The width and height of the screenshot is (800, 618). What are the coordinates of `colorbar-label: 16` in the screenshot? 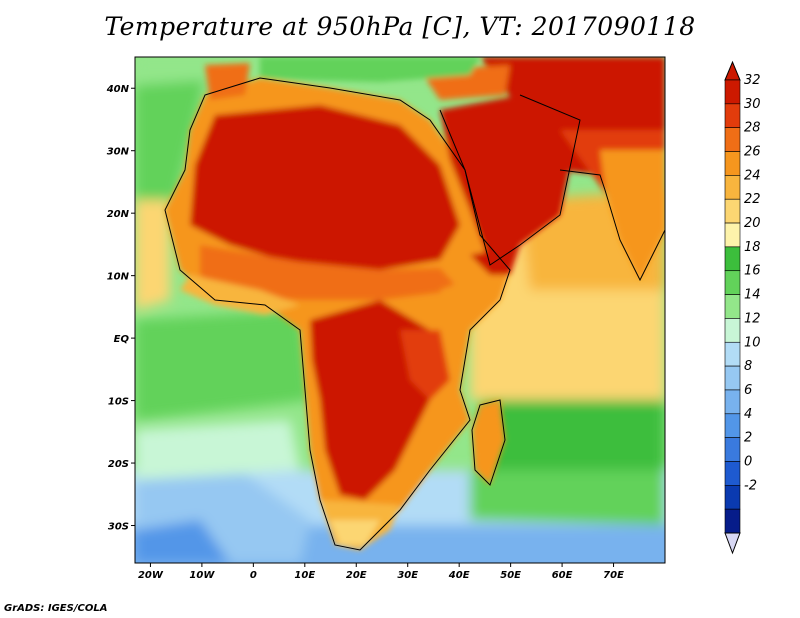 It's located at (752, 271).